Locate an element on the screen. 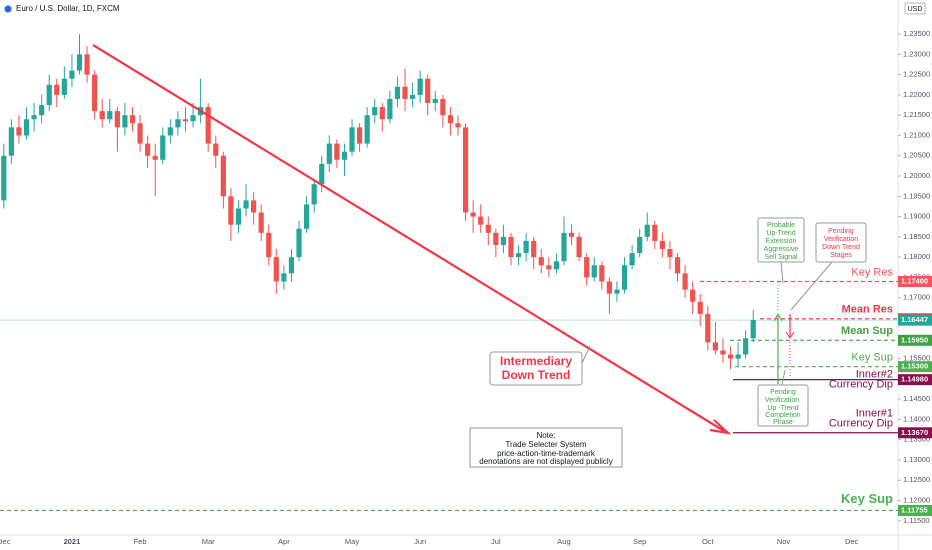 The width and height of the screenshot is (932, 550). x-tick-label: Jun is located at coordinates (420, 541).